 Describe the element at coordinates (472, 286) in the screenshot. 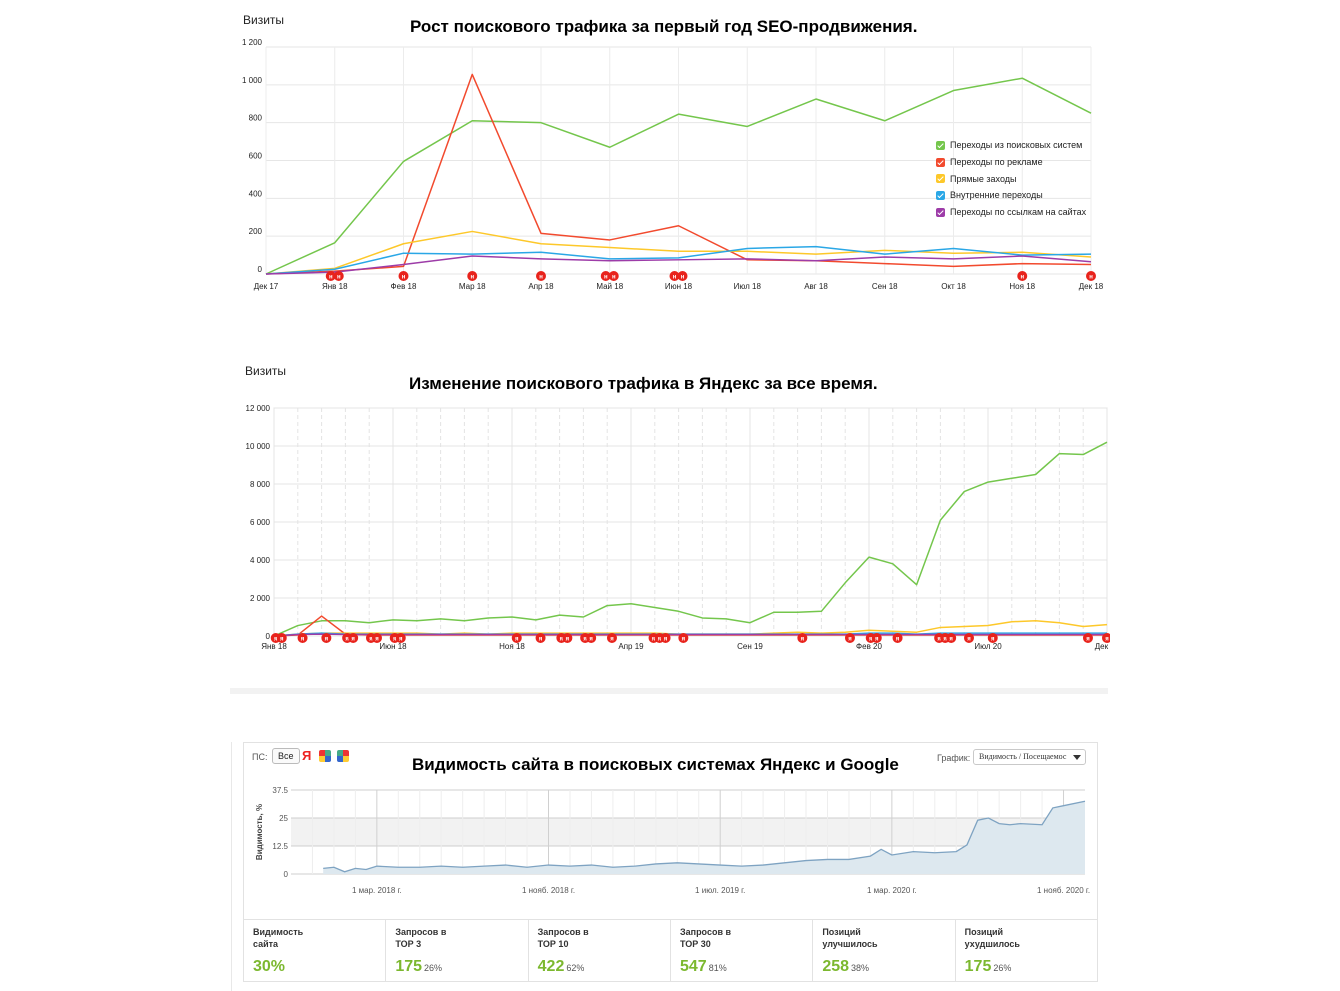

I see `chart-1-xtick-label: Мар 18` at that location.